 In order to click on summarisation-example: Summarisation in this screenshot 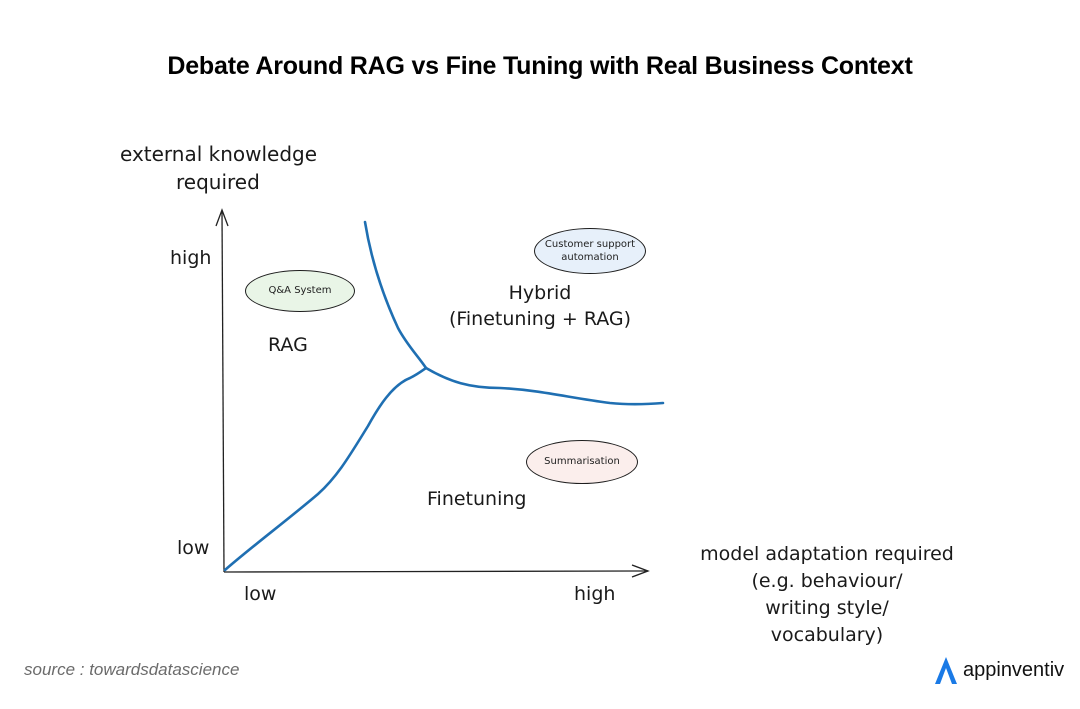, I will do `click(582, 462)`.